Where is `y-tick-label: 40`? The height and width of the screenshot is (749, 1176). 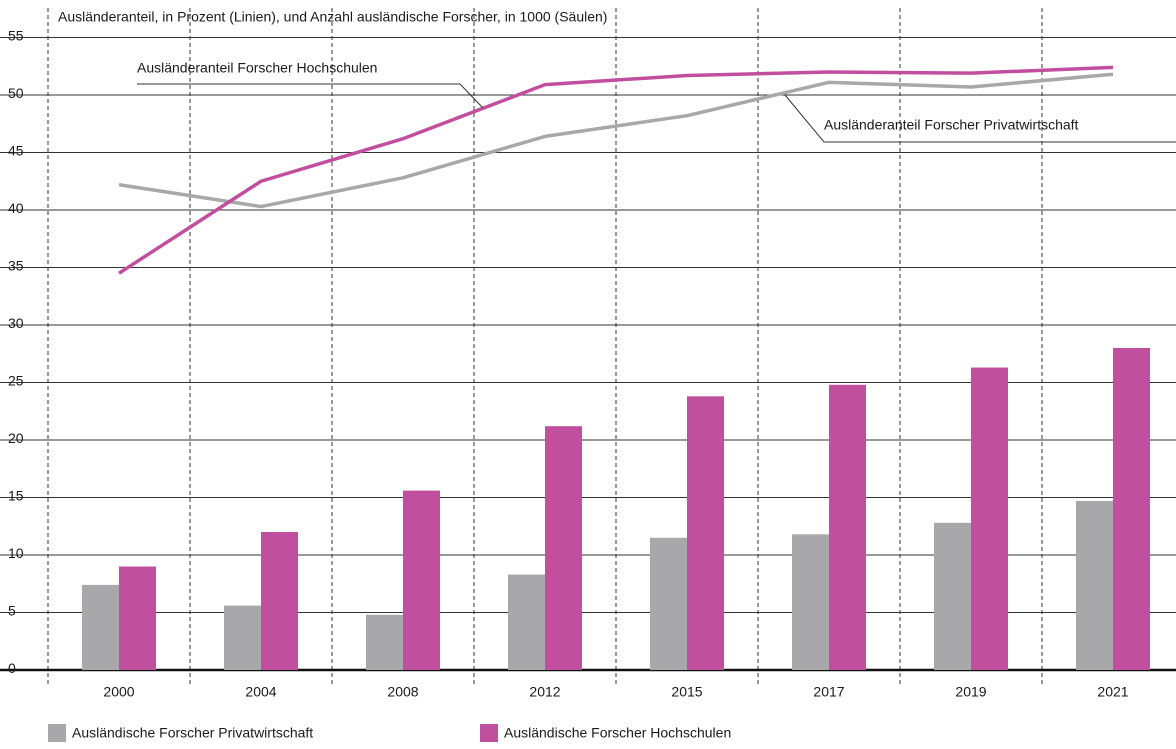
y-tick-label: 40 is located at coordinates (16, 208).